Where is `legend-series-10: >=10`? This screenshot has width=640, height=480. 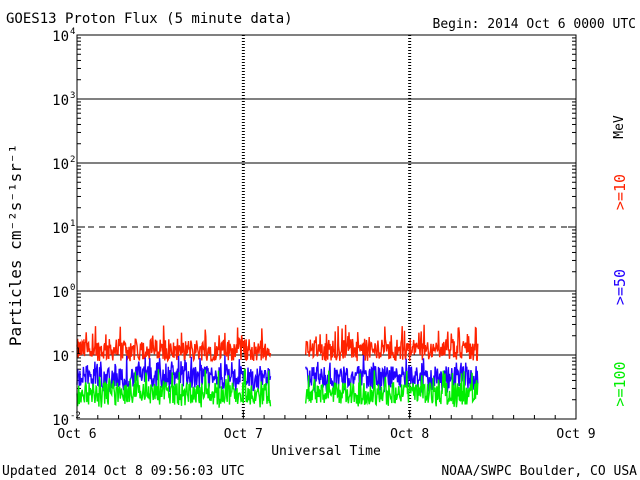
legend-series-10: >=10 is located at coordinates (620, 192).